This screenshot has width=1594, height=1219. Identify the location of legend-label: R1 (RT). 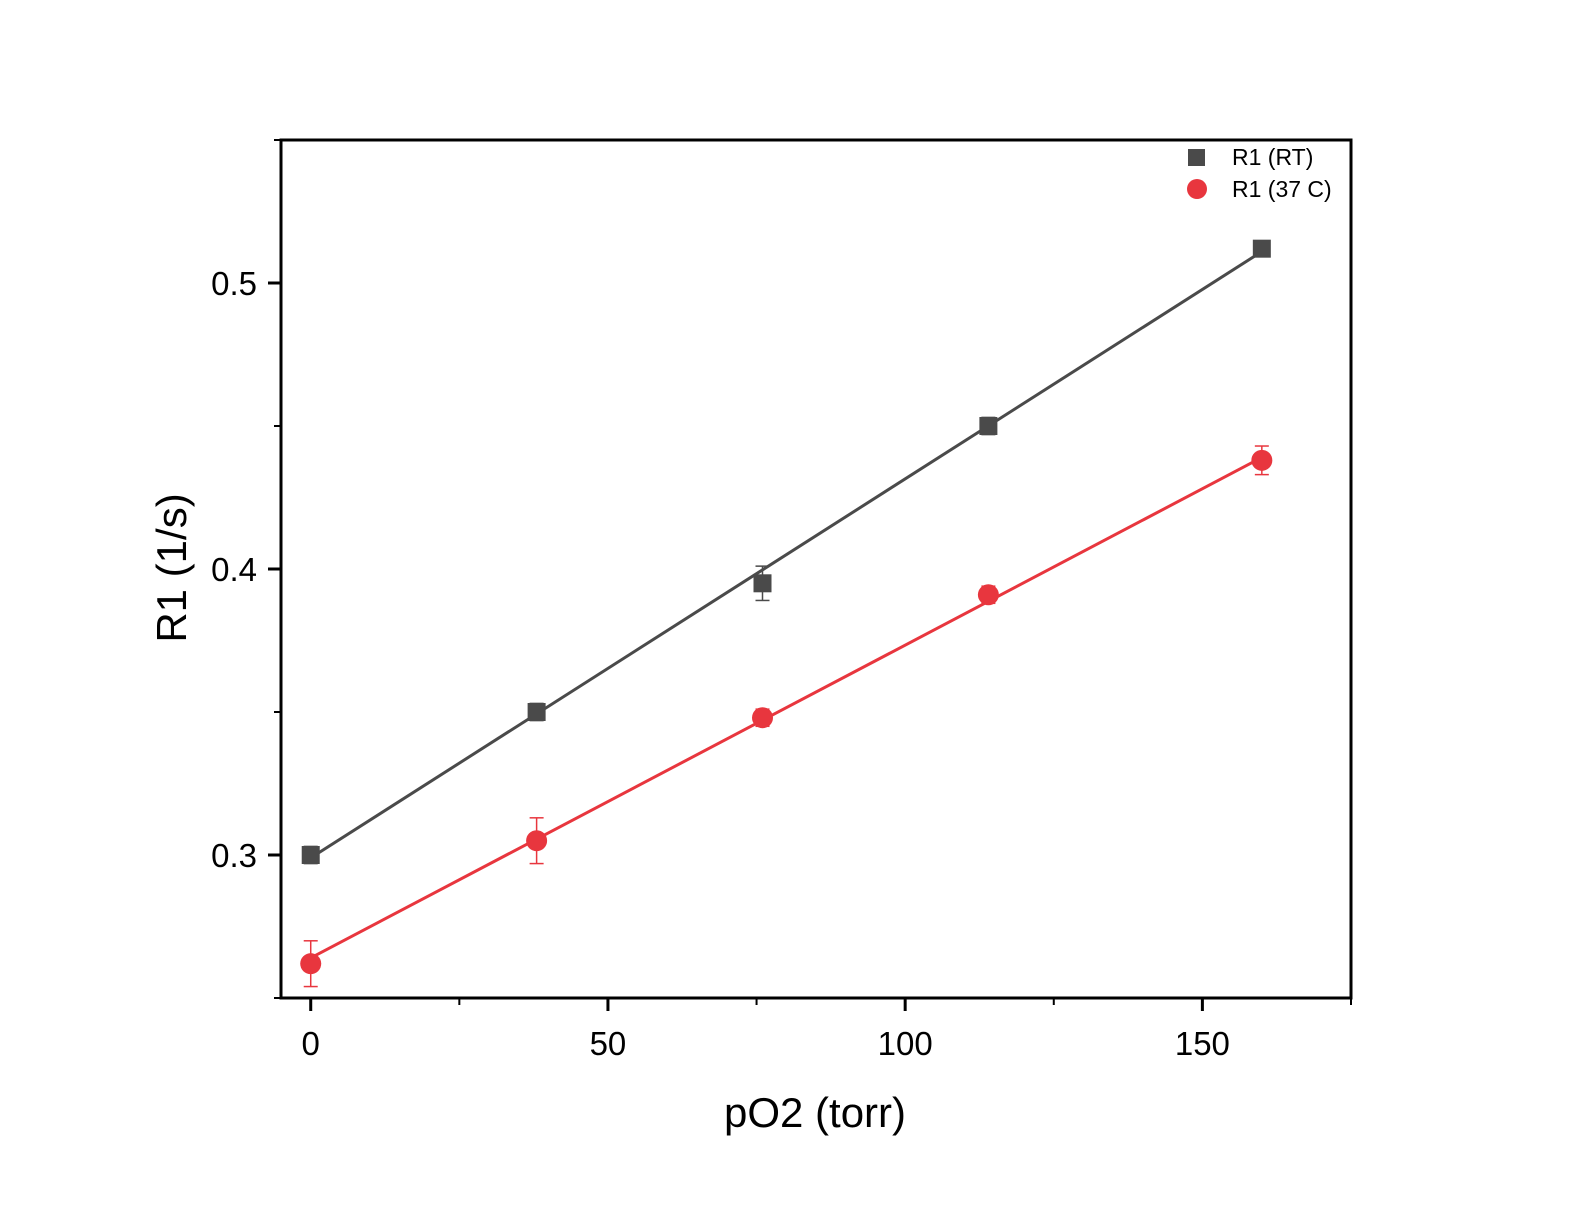
(1272, 157).